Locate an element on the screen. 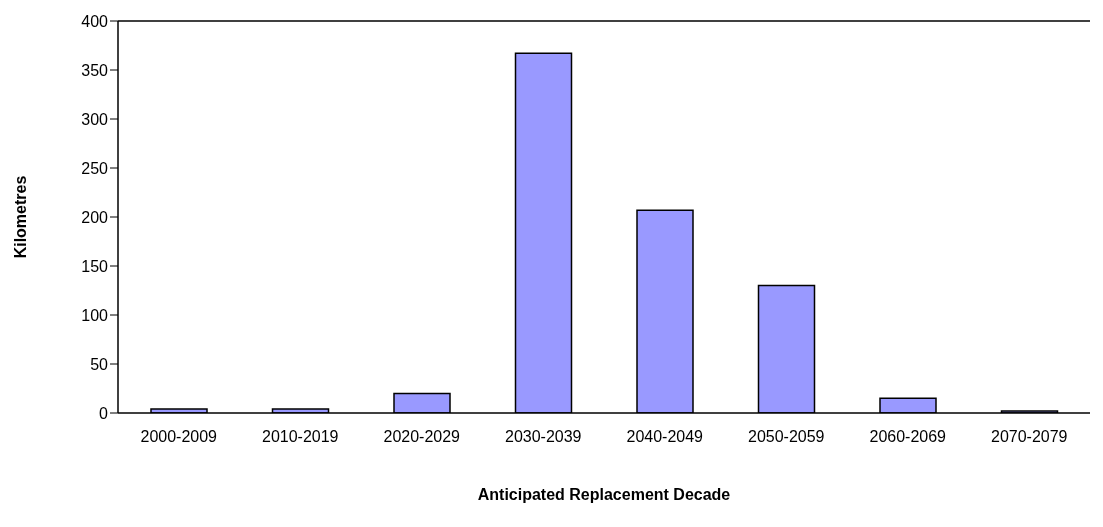 Image resolution: width=1103 pixels, height=527 pixels. x-tick-label: 2020-2029 is located at coordinates (422, 437).